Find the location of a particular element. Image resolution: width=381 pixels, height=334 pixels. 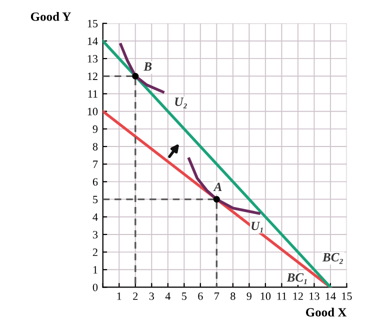

x-tick-label: 11 is located at coordinates (281, 296).